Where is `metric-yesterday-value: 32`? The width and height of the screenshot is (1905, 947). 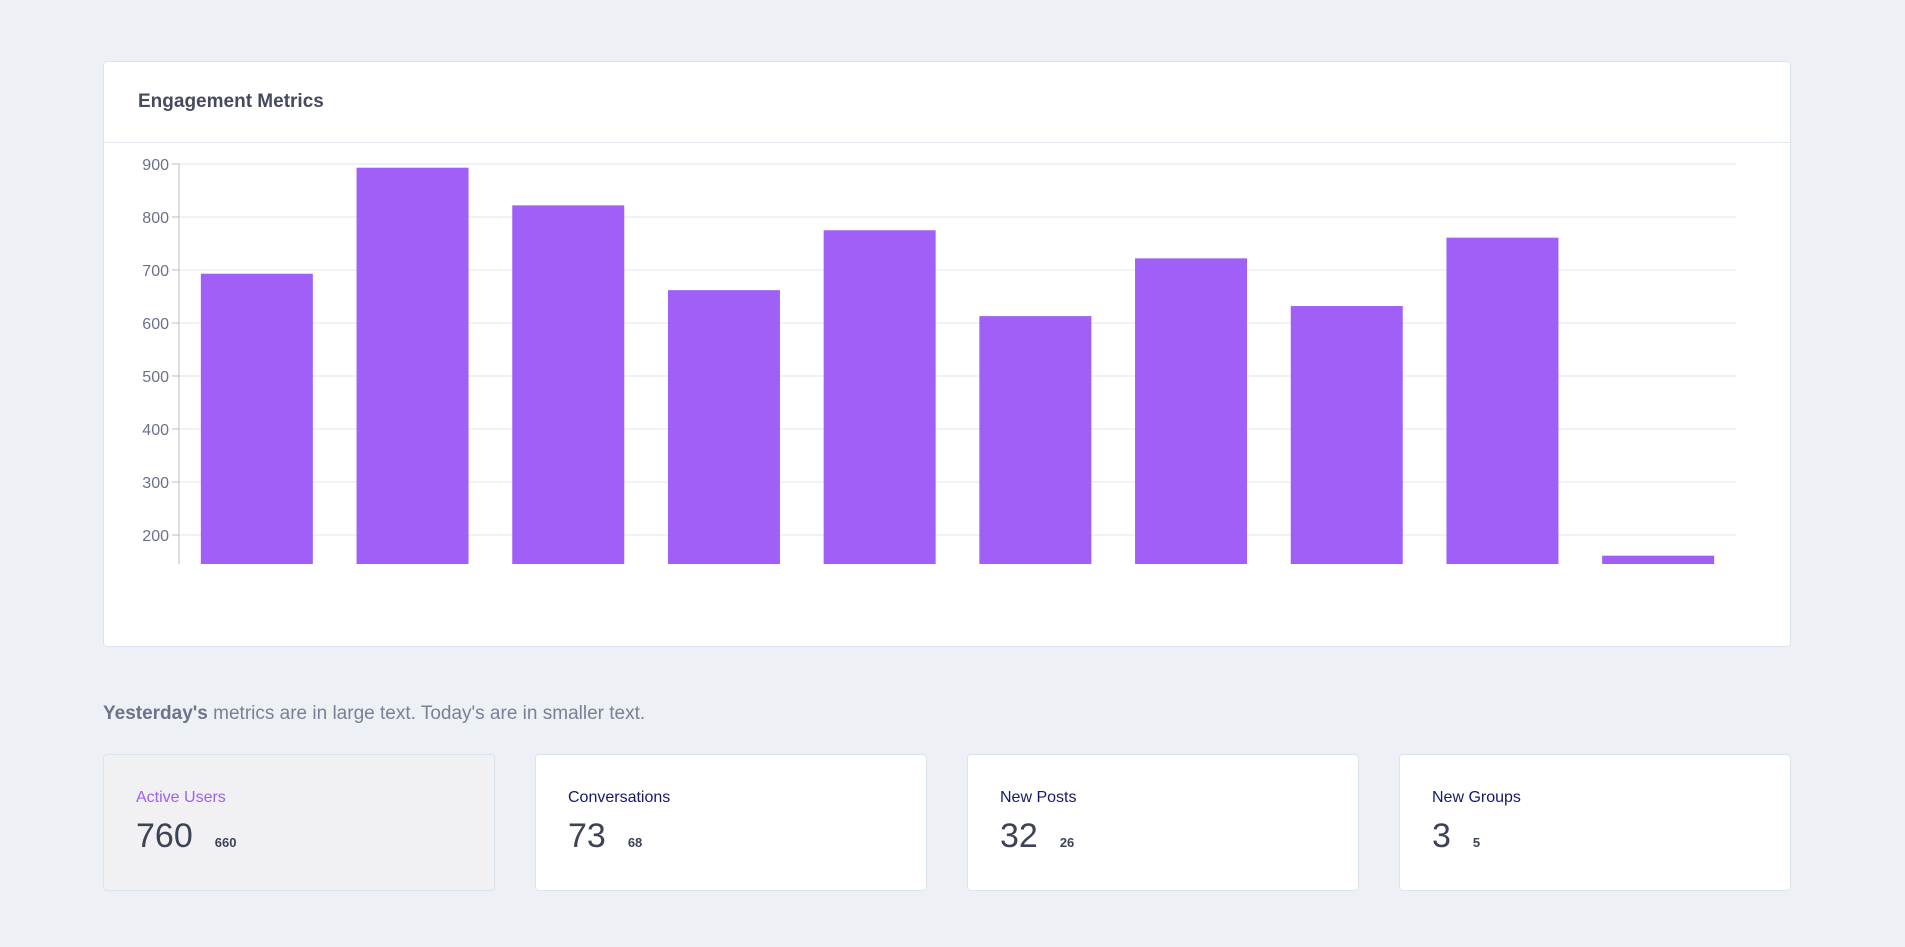 metric-yesterday-value: 32 is located at coordinates (1019, 836).